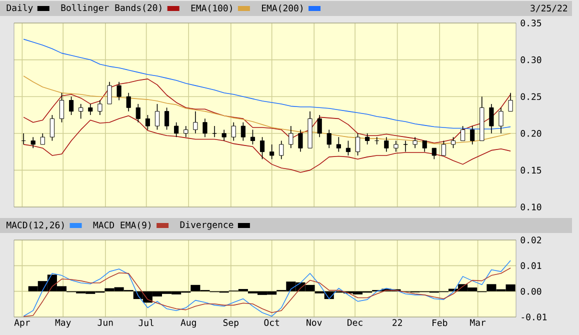 This screenshot has height=335, width=579. Describe the element at coordinates (35, 225) in the screenshot. I see `legend-label: MACD(12,26)` at that location.